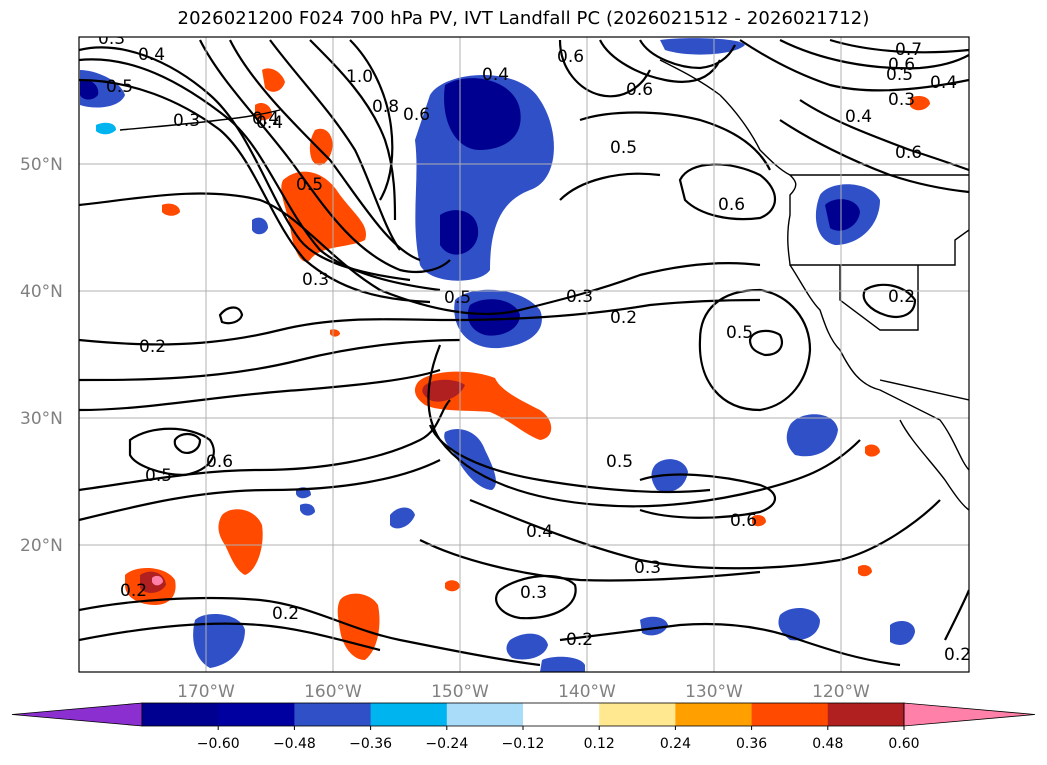 This screenshot has width=1047, height=765. What do you see at coordinates (827, 744) in the screenshot?
I see `colorbar-tick-label: 0.48` at bounding box center [827, 744].